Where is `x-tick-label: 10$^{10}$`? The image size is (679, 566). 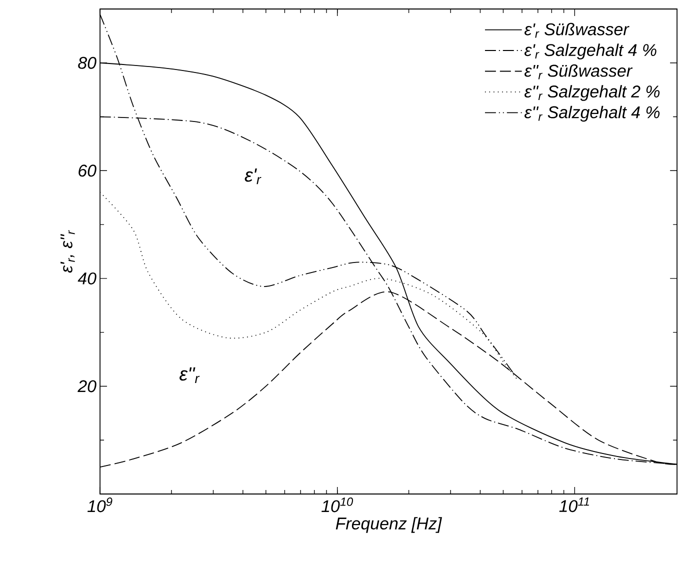
x-tick-label: 10$^{10}$ is located at coordinates (338, 505).